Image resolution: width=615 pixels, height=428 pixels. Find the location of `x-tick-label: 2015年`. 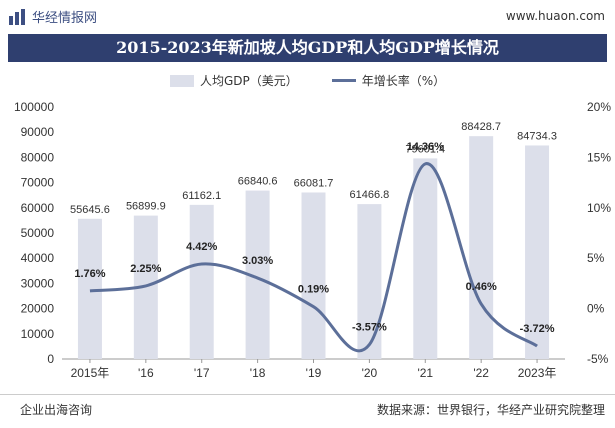

x-tick-label: 2015年 is located at coordinates (90, 373).